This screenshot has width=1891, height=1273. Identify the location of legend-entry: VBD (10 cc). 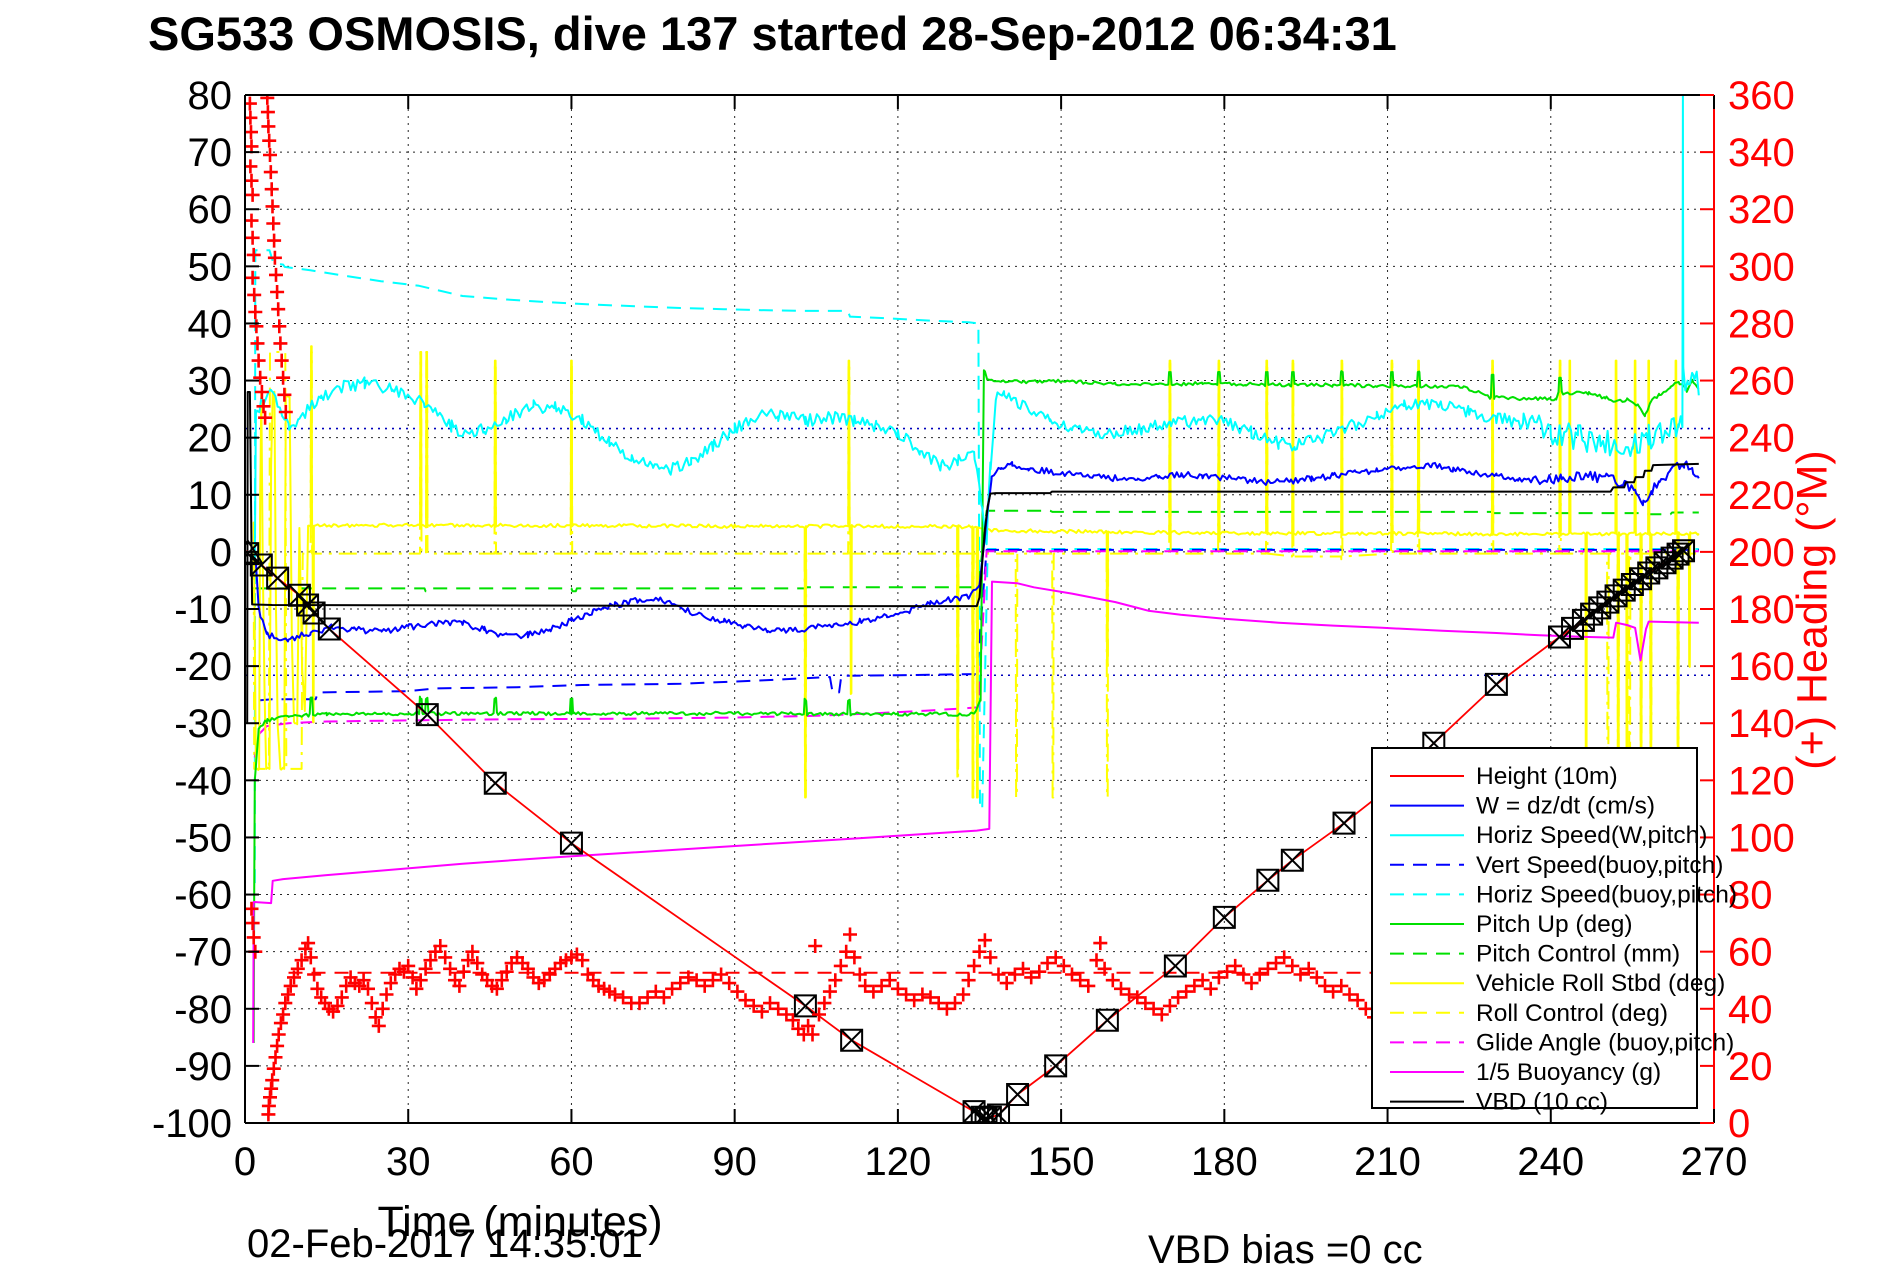
(1499, 1102).